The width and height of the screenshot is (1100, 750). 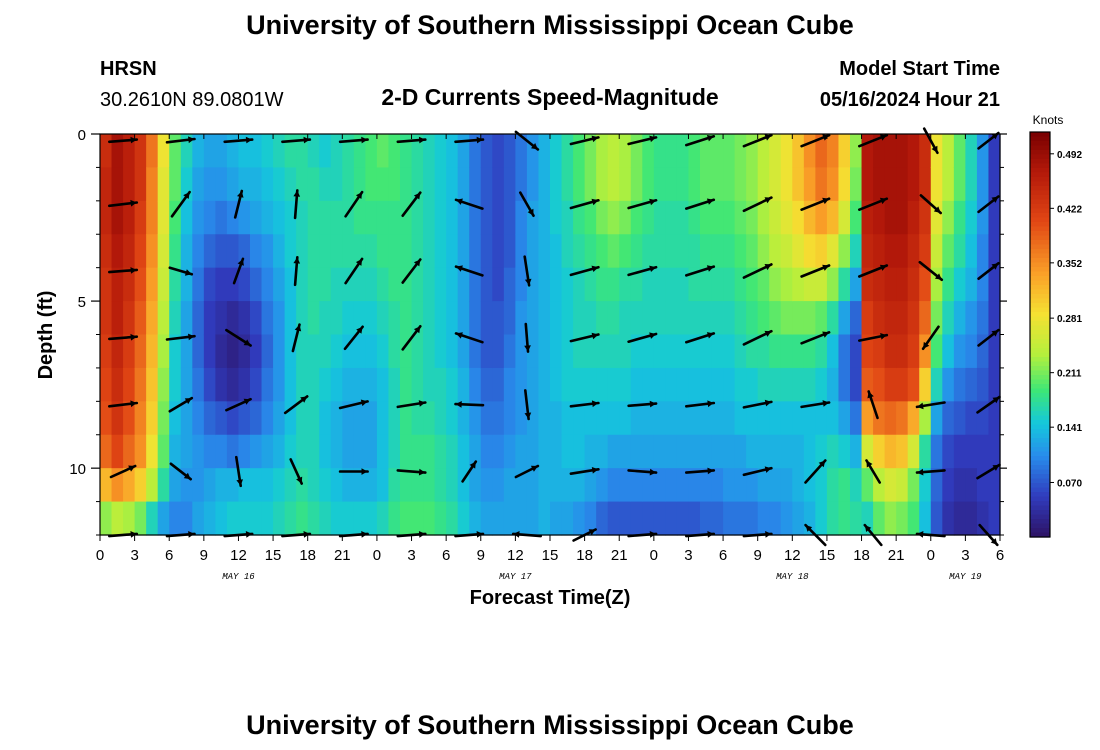 What do you see at coordinates (273, 555) in the screenshot?
I see `x-tick-label: 15` at bounding box center [273, 555].